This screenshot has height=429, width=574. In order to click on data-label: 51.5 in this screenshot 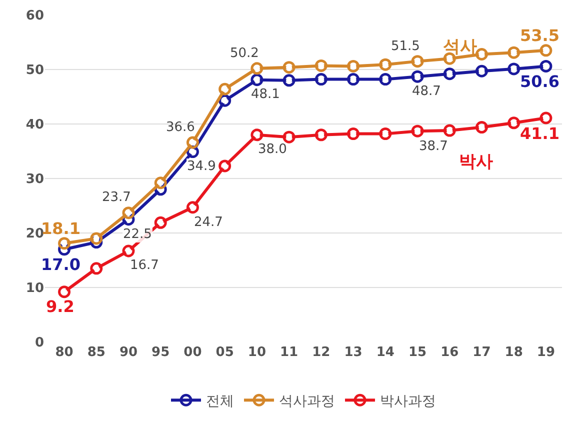, I will do `click(405, 46)`.